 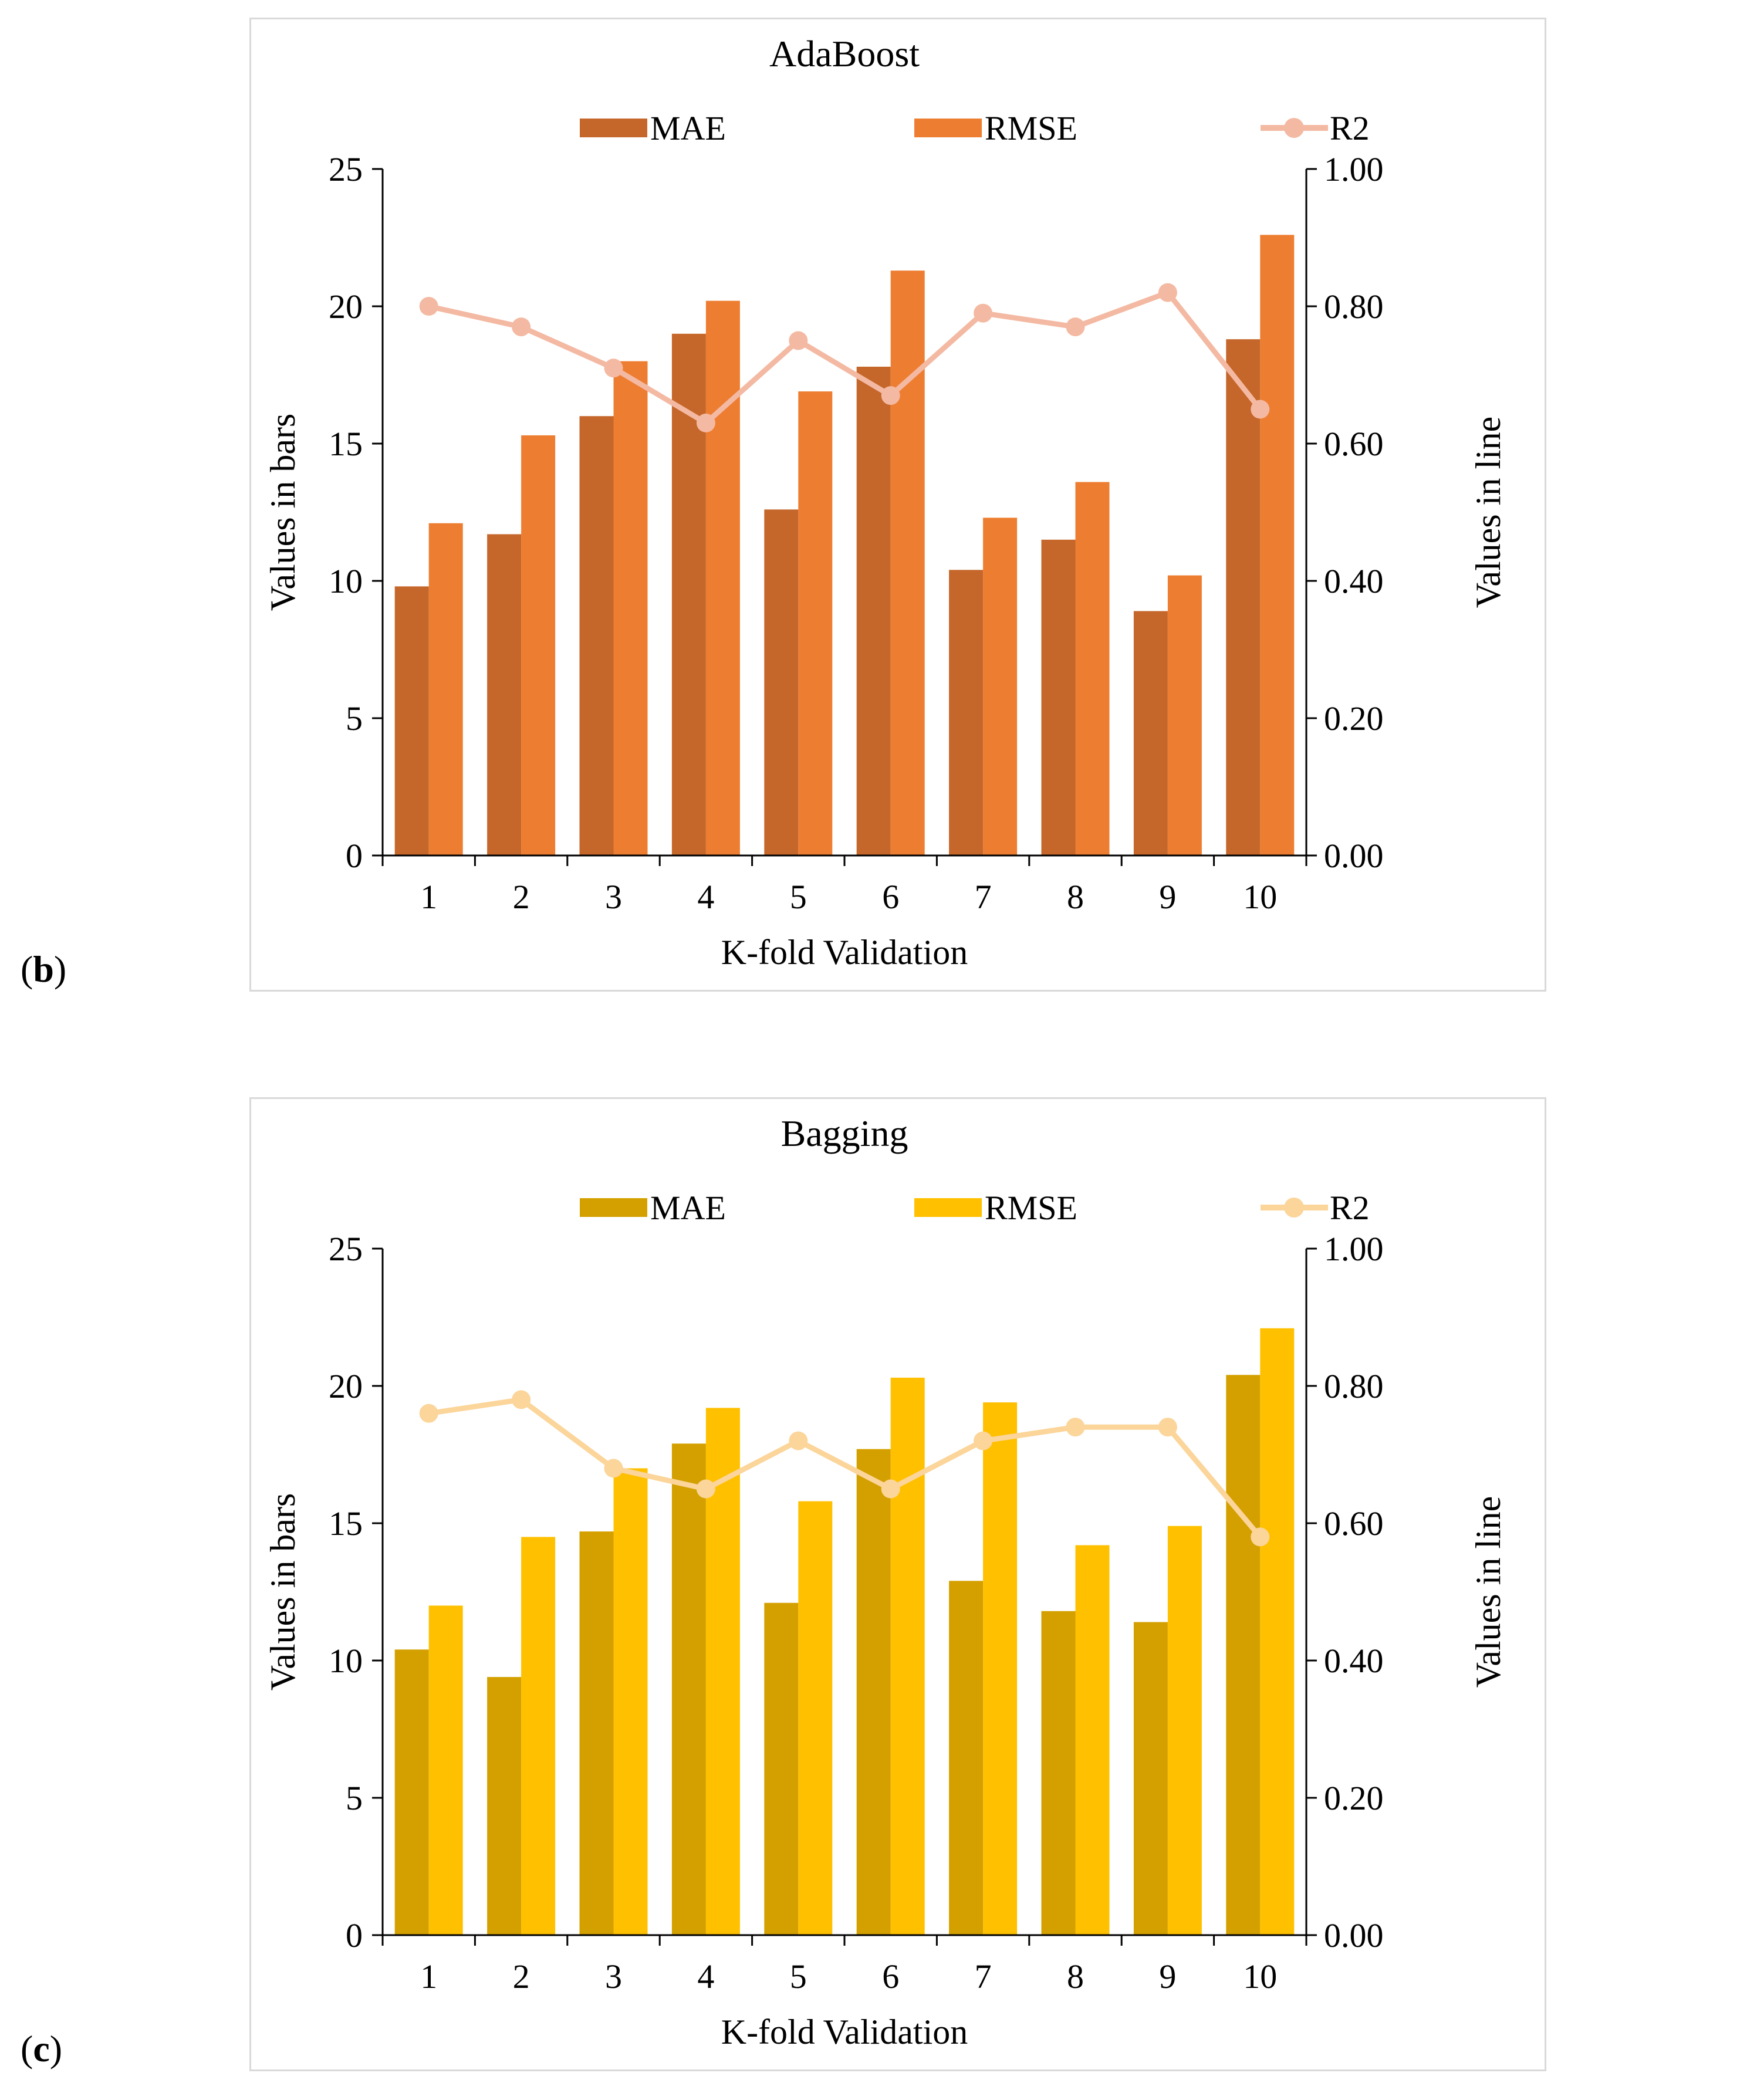 I want to click on panel-label-c-letter: c, so click(x=41, y=2048).